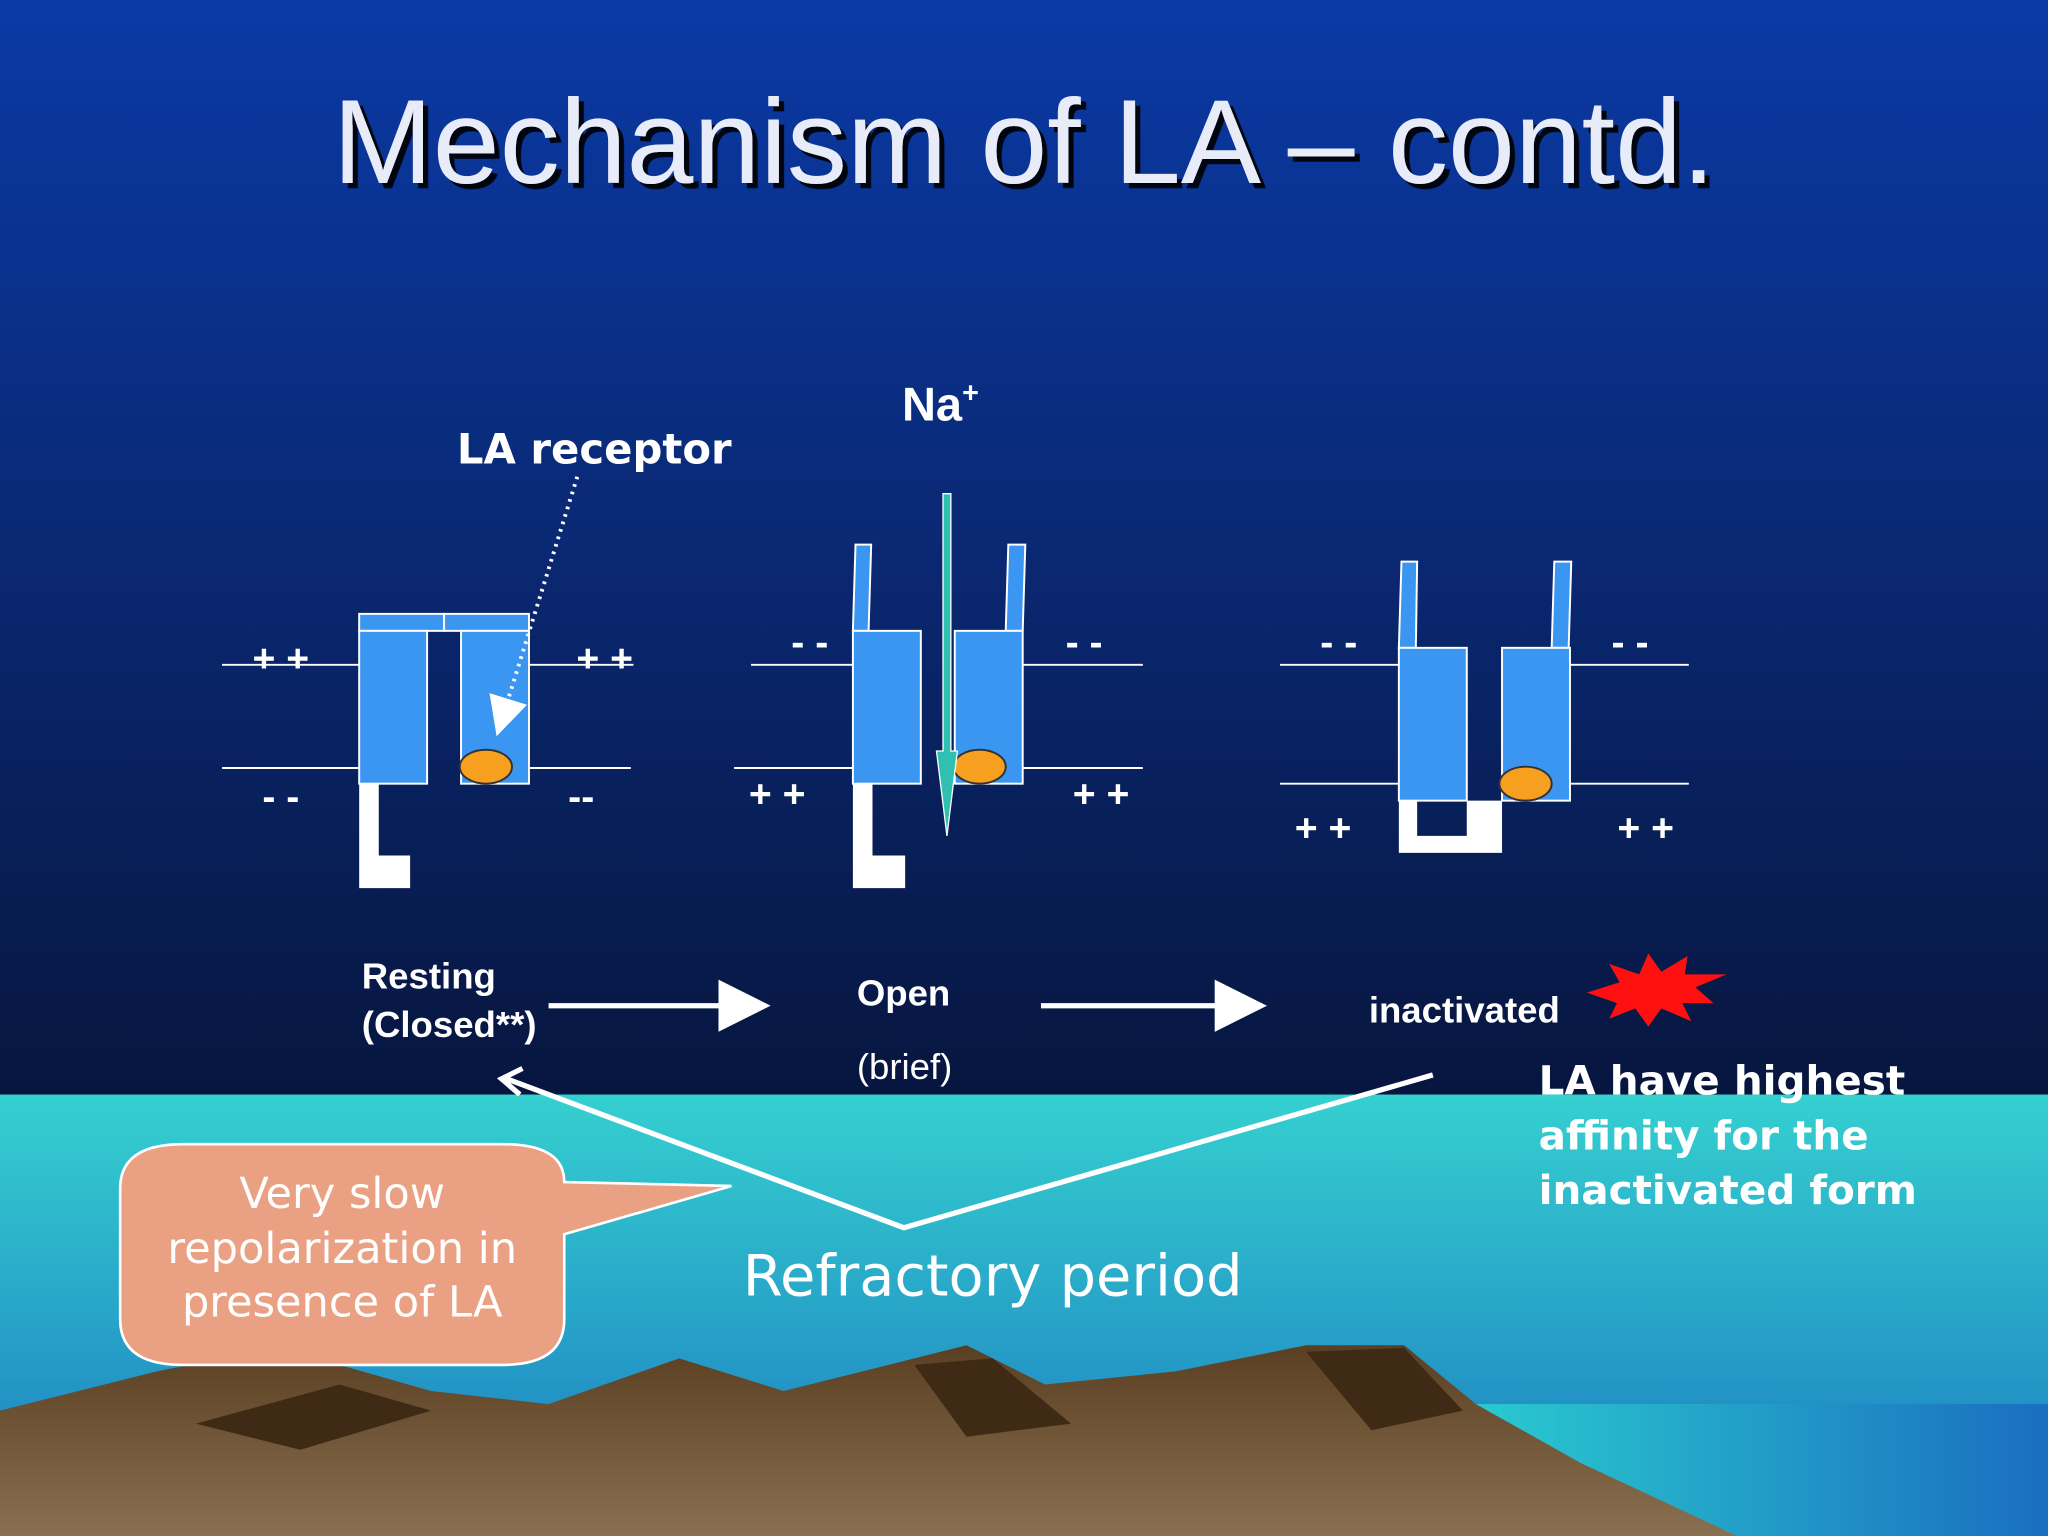 This screenshot has height=1536, width=2048. I want to click on channel-resting, so click(428, 750).